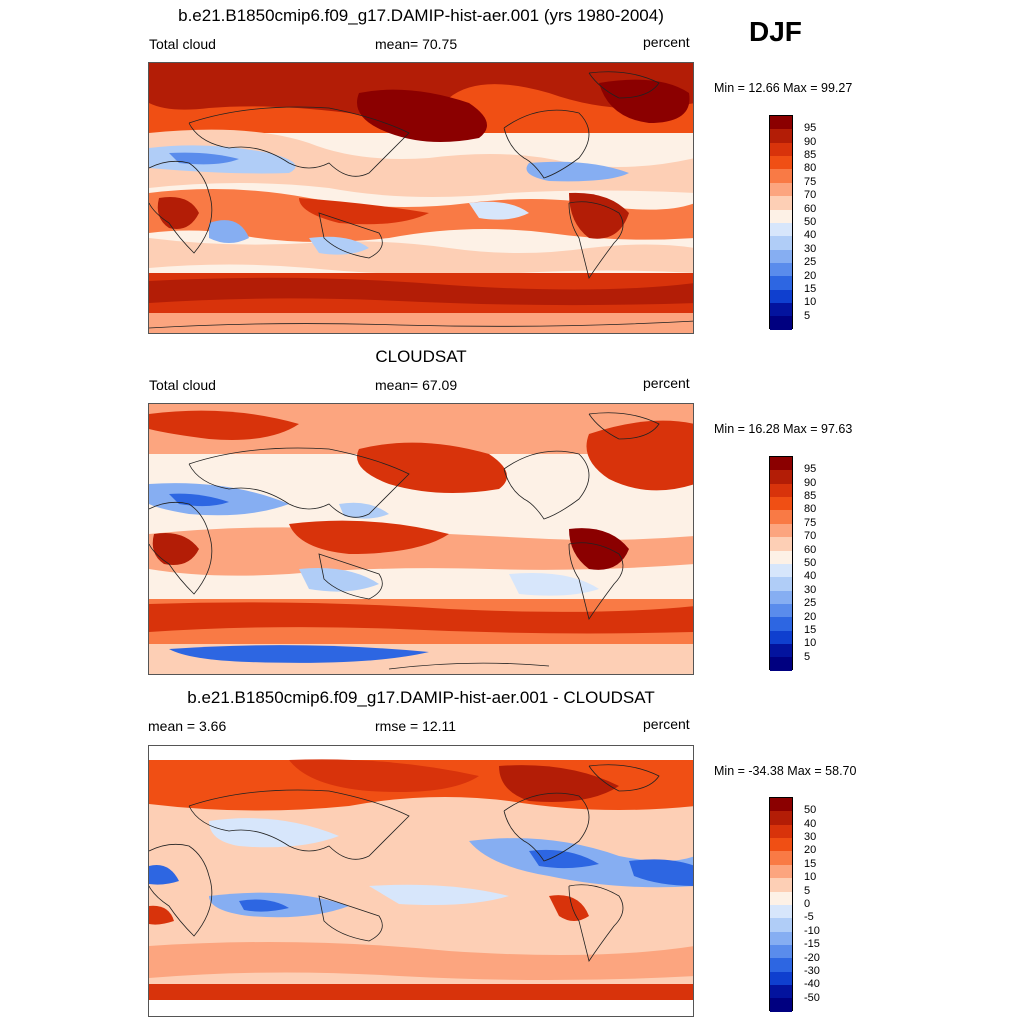  I want to click on colorbar-tick: 25, so click(810, 262).